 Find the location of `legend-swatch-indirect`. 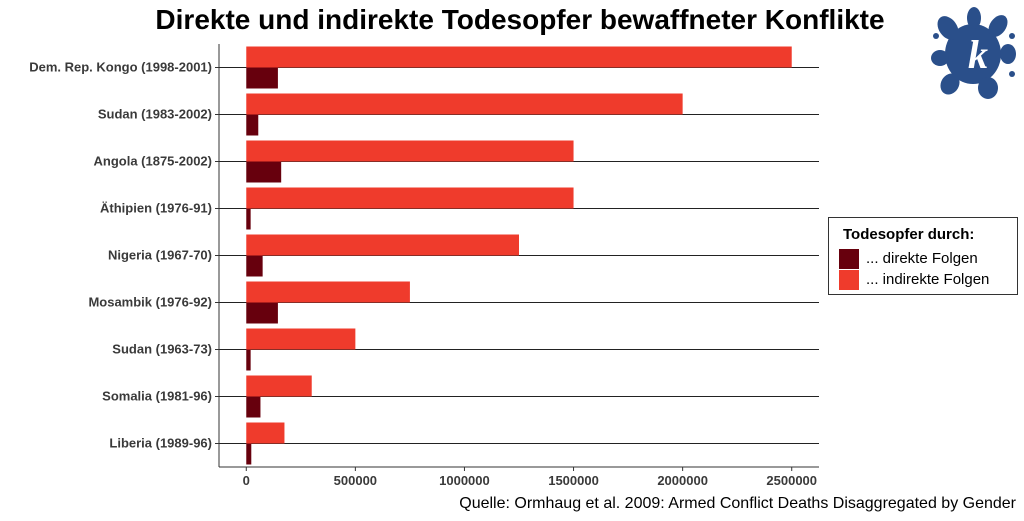

legend-swatch-indirect is located at coordinates (849, 280).